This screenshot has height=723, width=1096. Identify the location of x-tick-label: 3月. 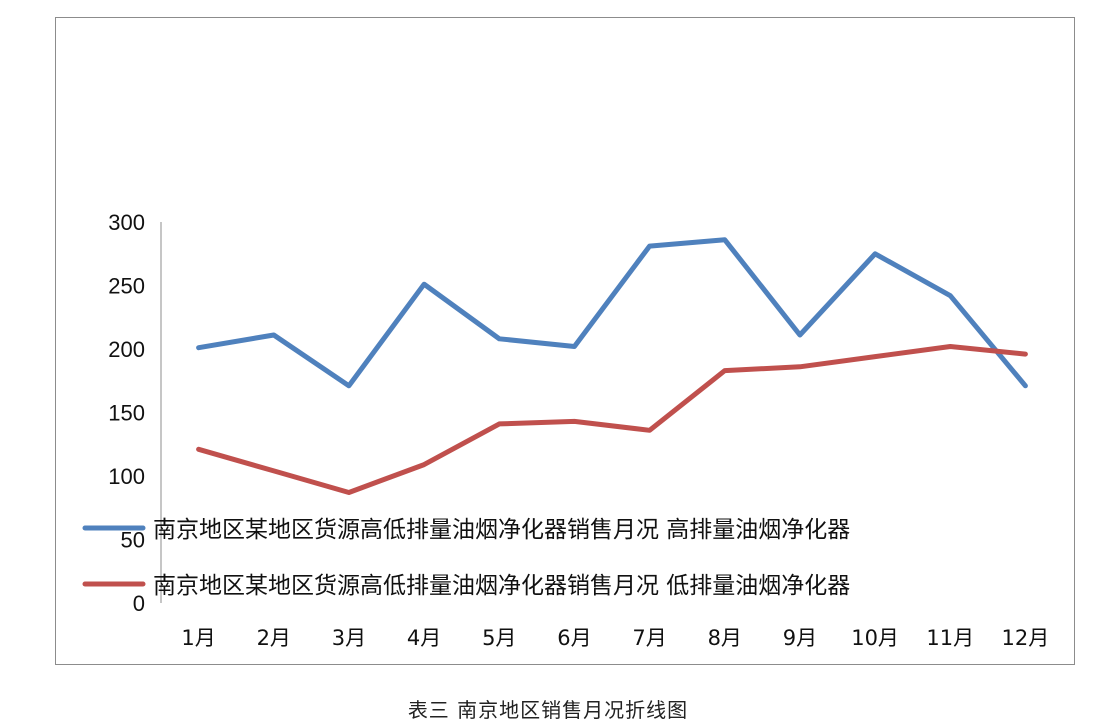
(349, 638).